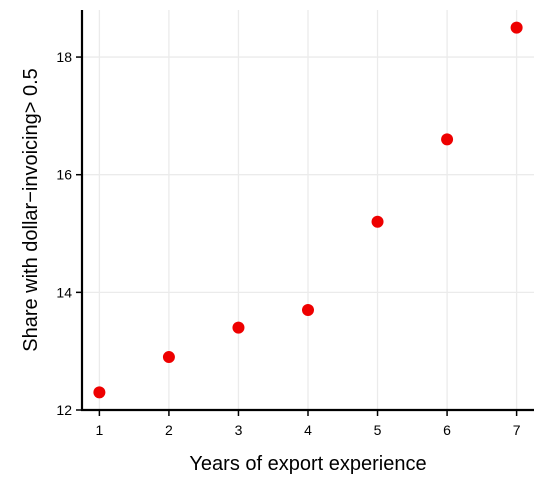 This screenshot has width=536, height=482. I want to click on y-axis-title: Share with dollar−invoicing> 0.5, so click(31, 210).